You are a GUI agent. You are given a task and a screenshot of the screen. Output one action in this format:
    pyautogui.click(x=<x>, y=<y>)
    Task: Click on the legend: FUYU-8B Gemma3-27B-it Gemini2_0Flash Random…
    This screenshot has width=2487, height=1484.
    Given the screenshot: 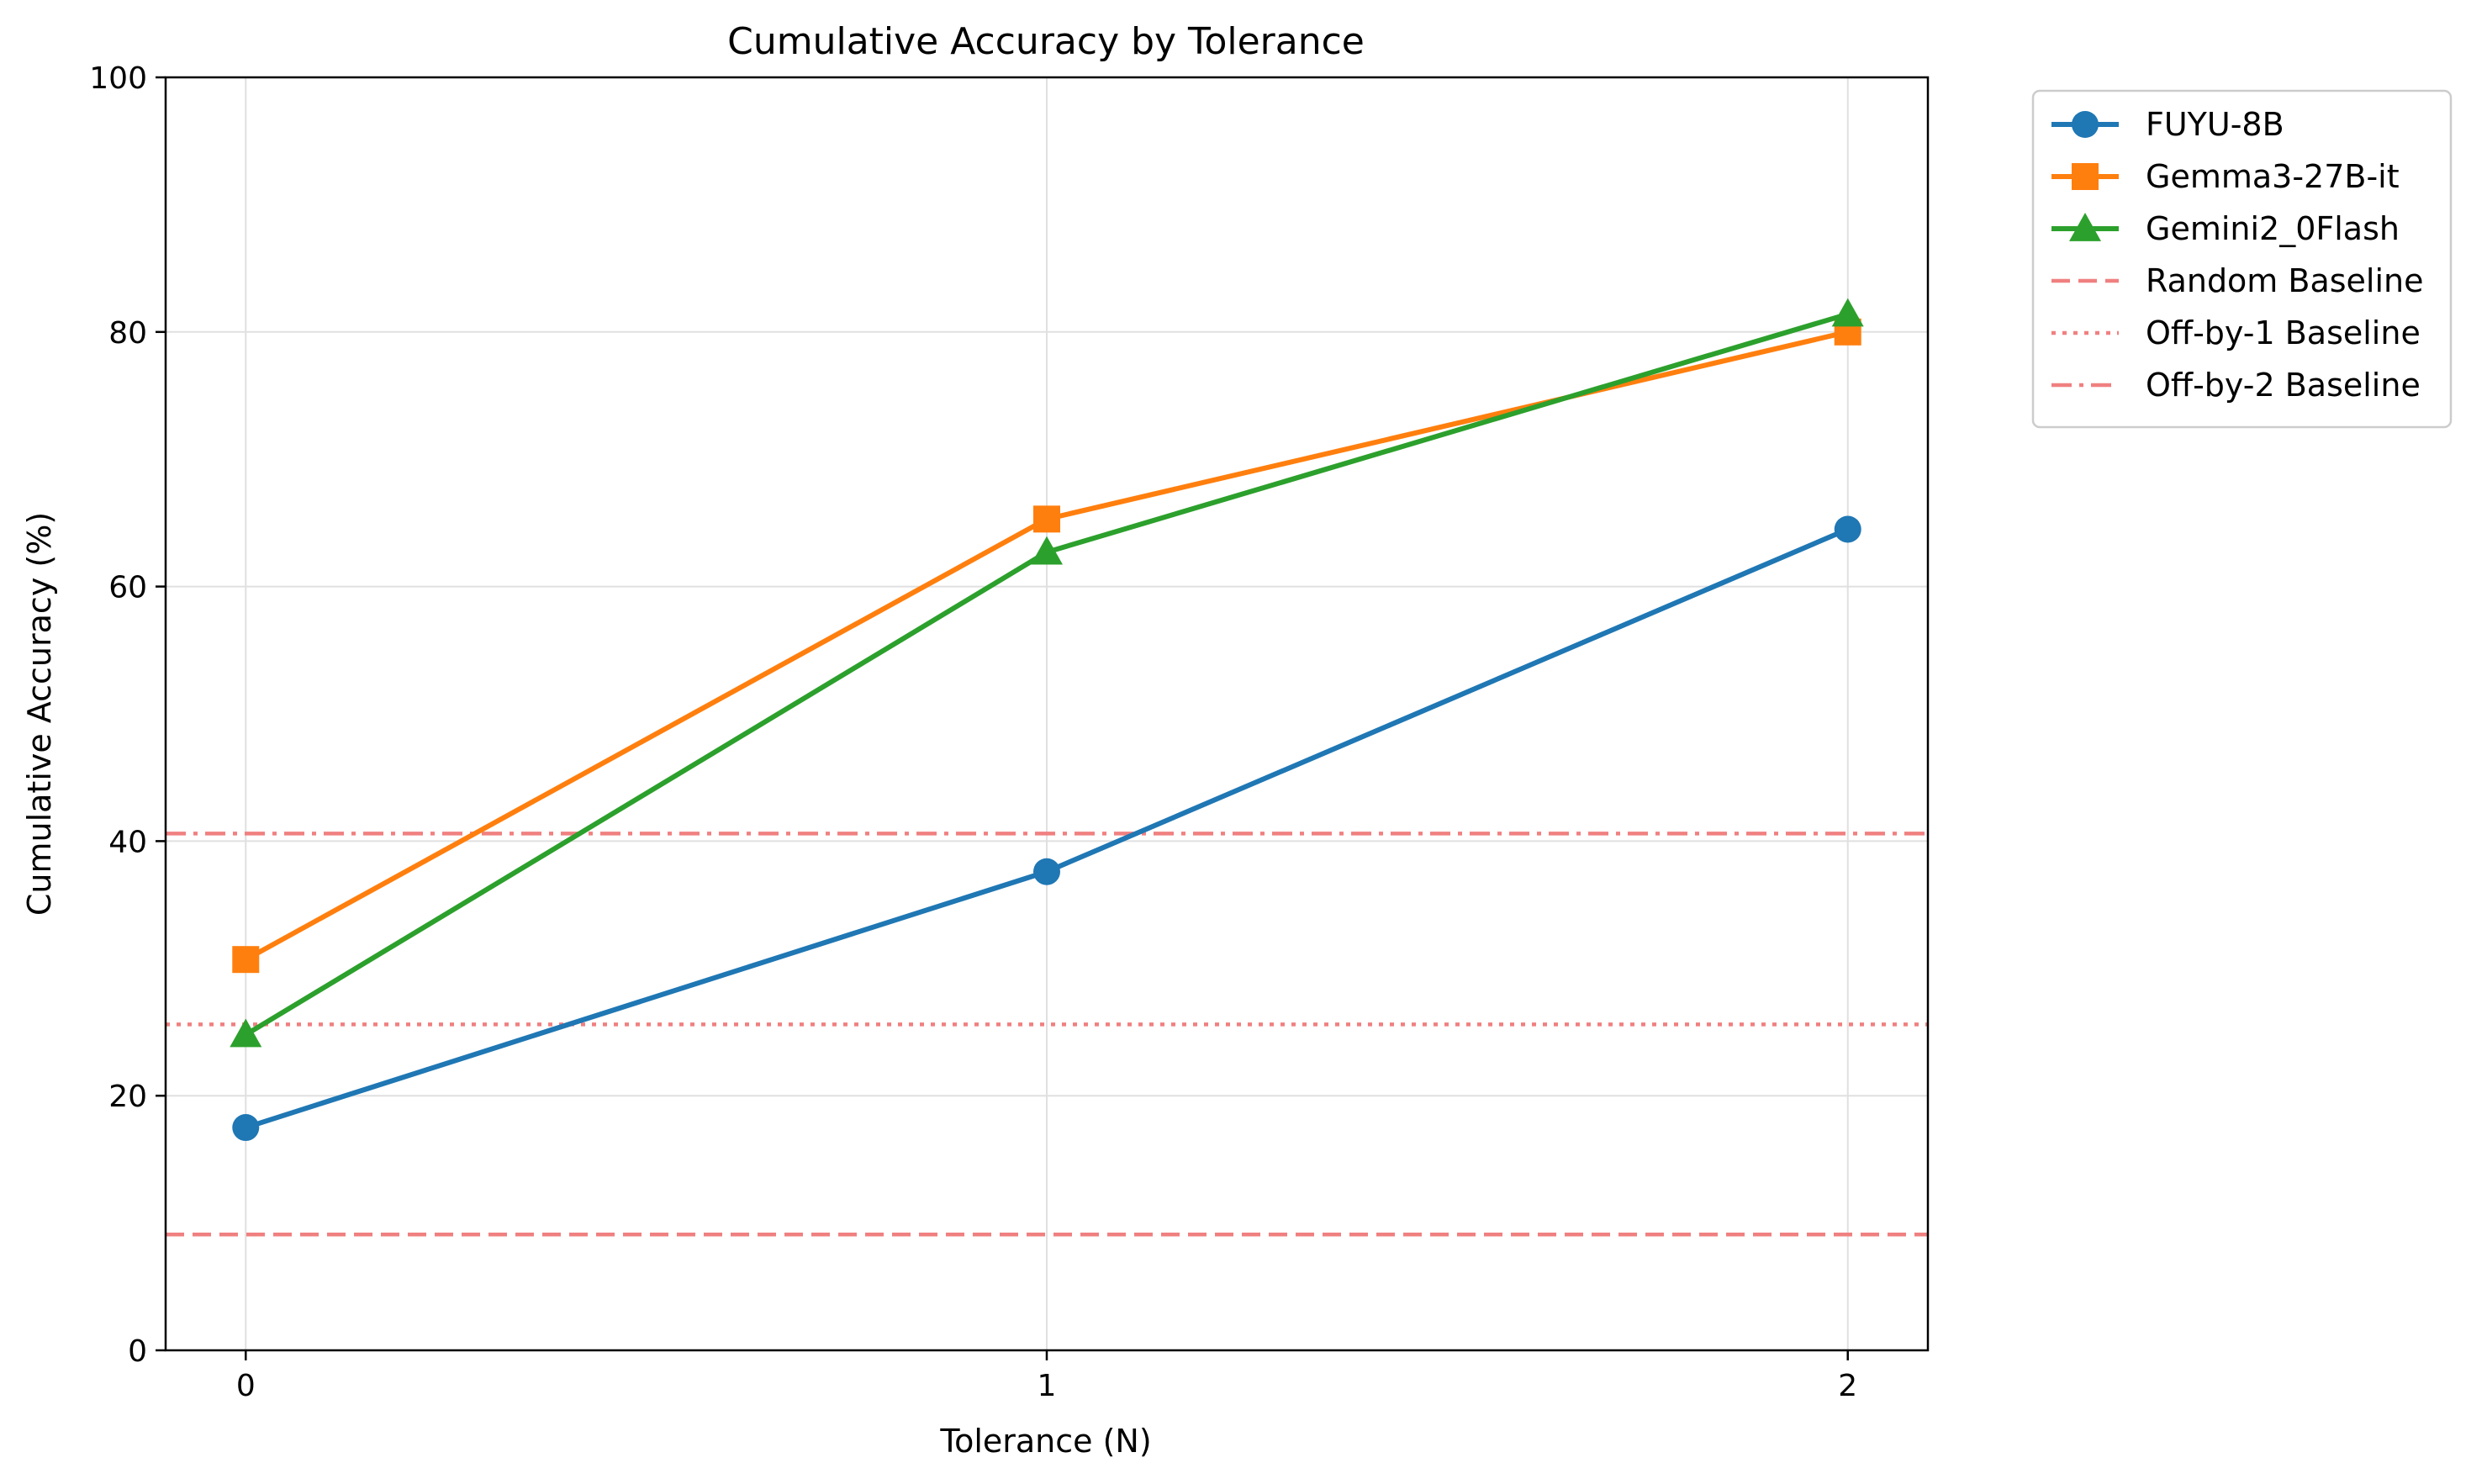 What is the action you would take?
    pyautogui.click(x=2242, y=259)
    